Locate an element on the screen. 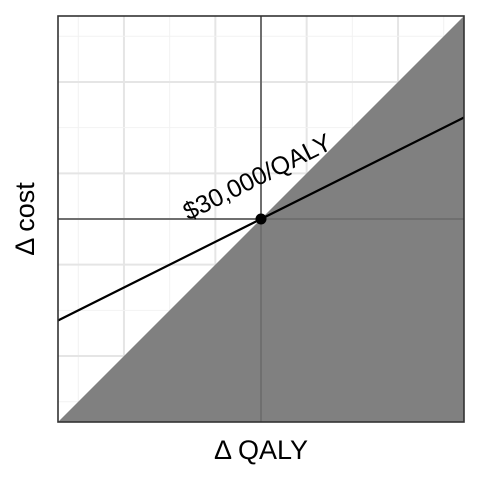  origin-point is located at coordinates (261, 219).